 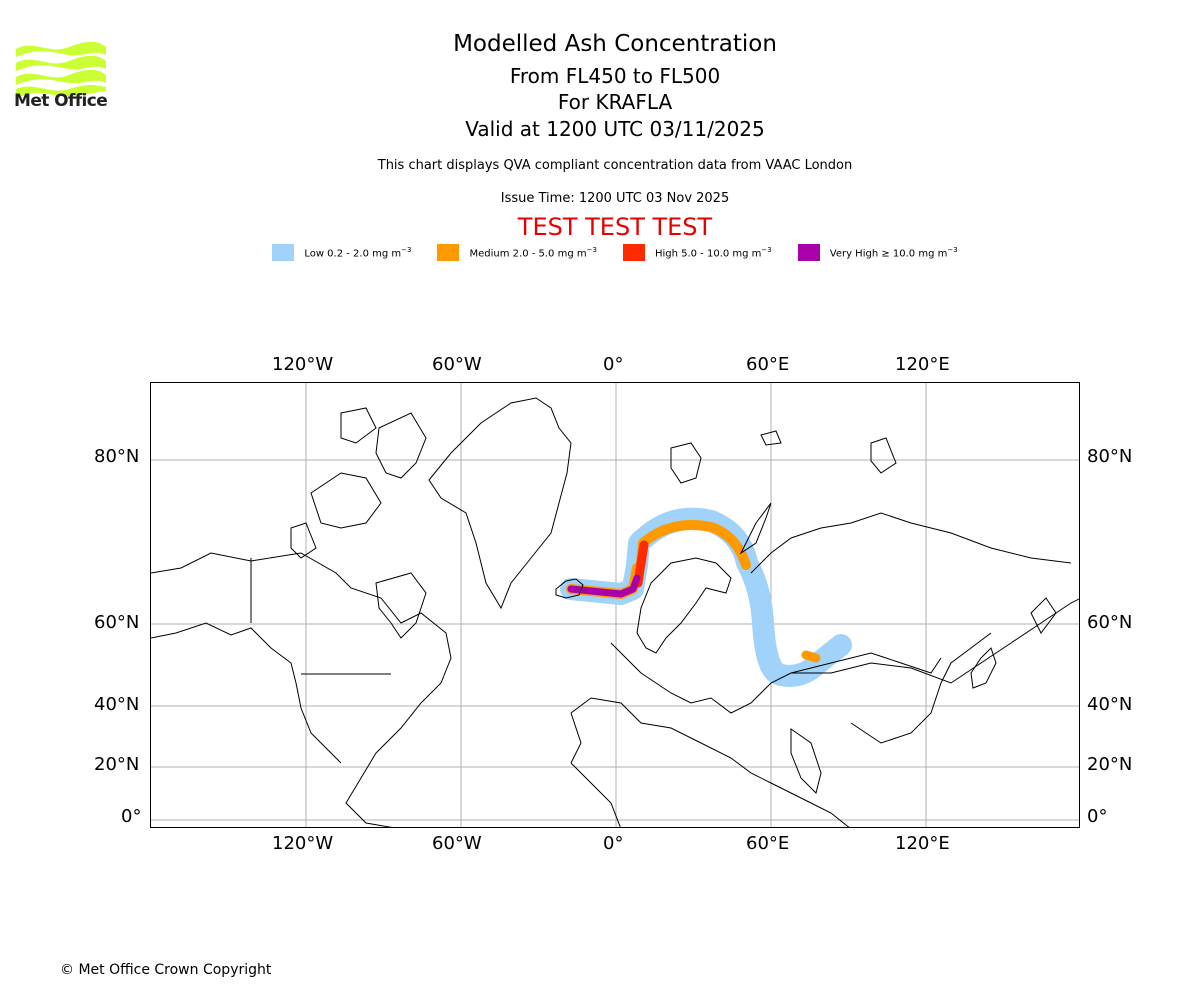 I want to click on lat-tick-right-80n: 80°N, so click(x=1110, y=456).